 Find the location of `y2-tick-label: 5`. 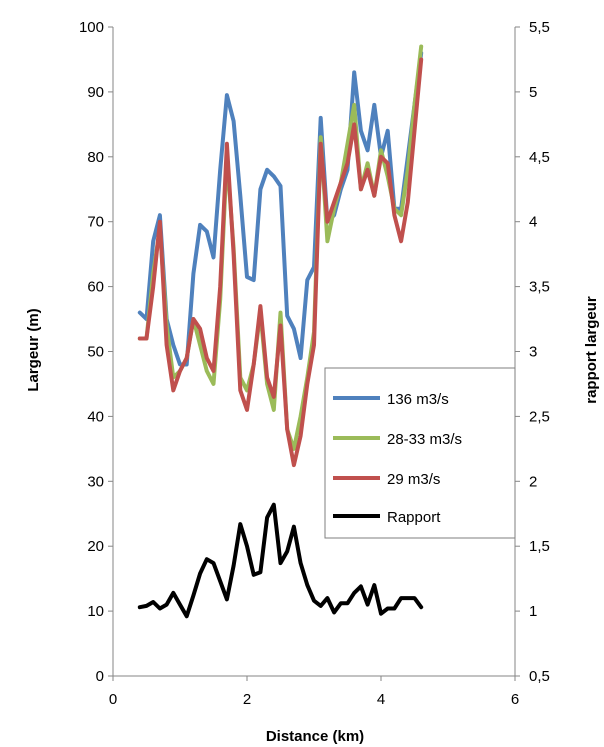

y2-tick-label: 5 is located at coordinates (533, 92).